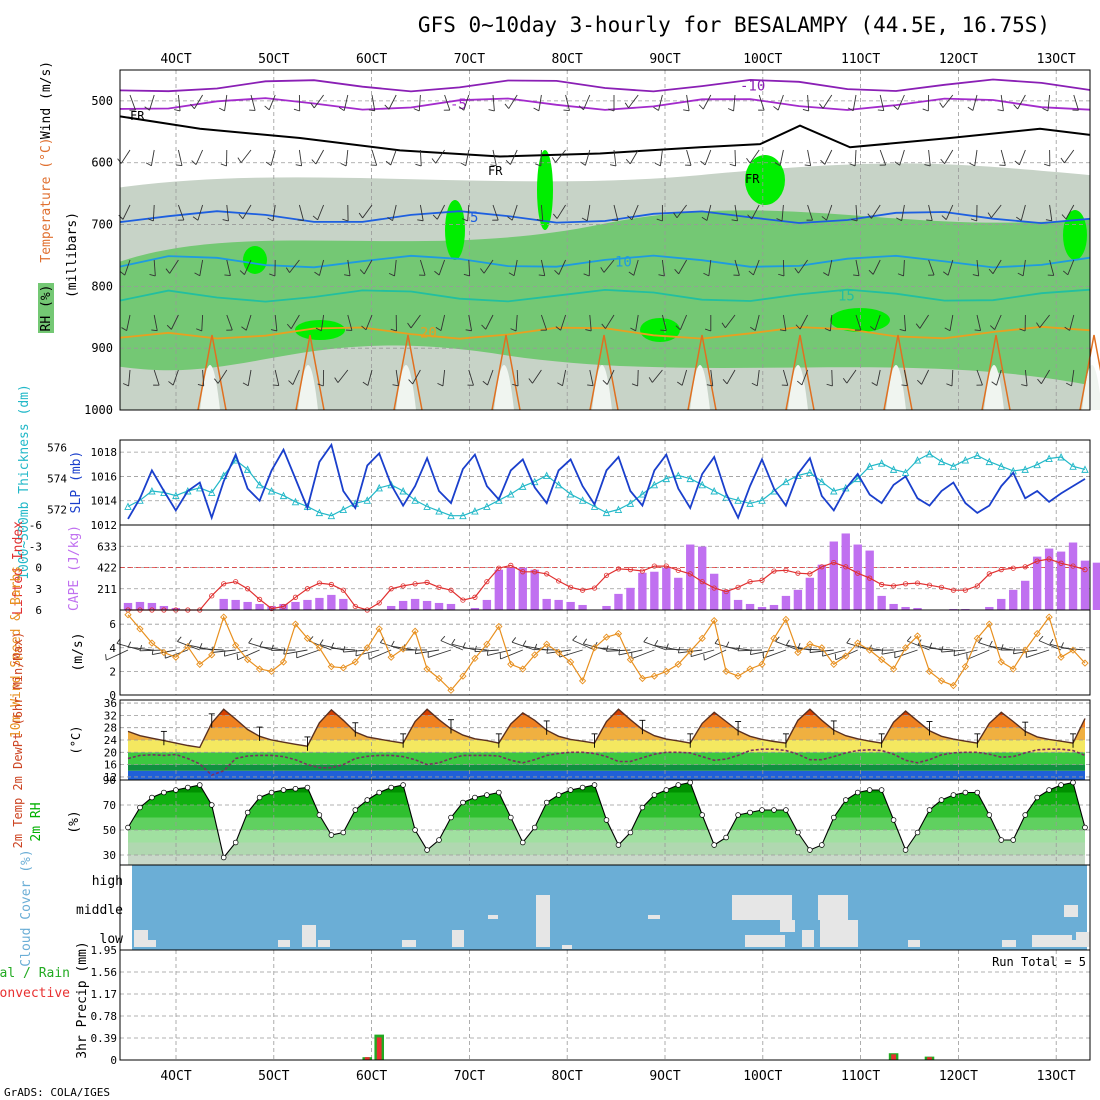  I want to click on y-tick-label: 1.56, so click(104, 972).